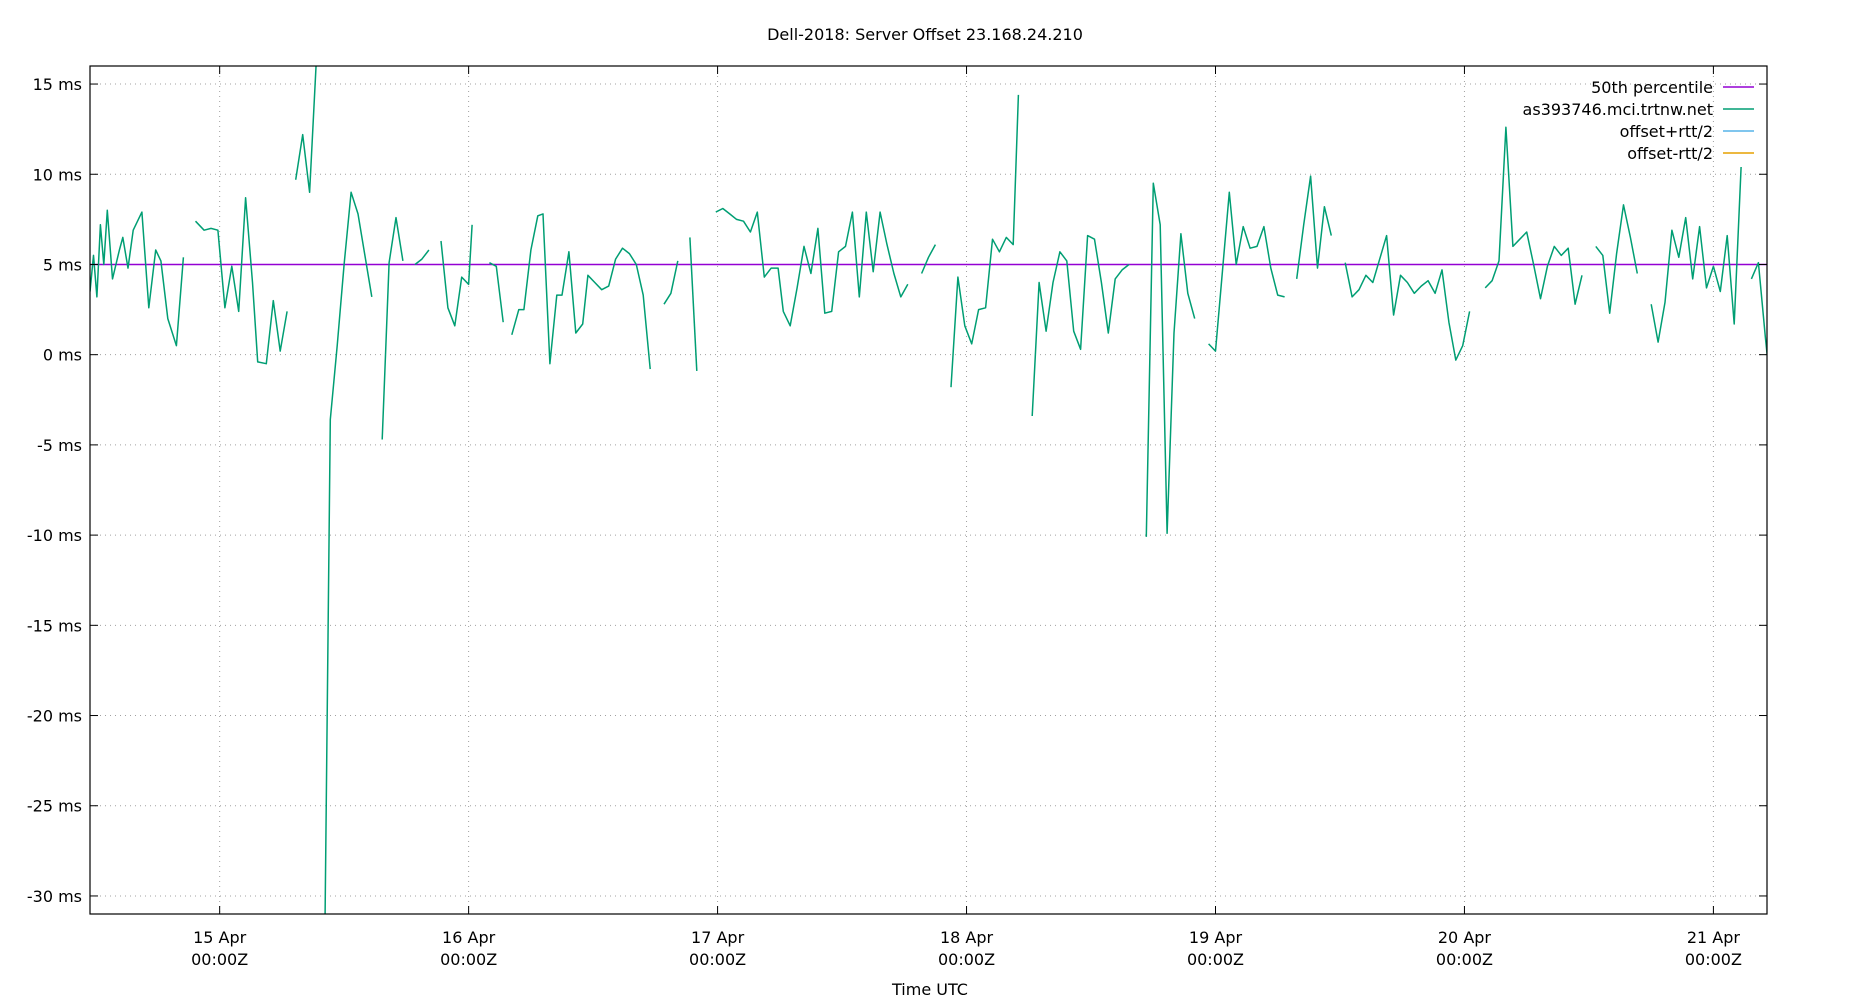 The height and width of the screenshot is (1000, 1850). Describe the element at coordinates (925, 34) in the screenshot. I see `chart-title: Dell-2018: Server Offset 23.168.24.210` at that location.